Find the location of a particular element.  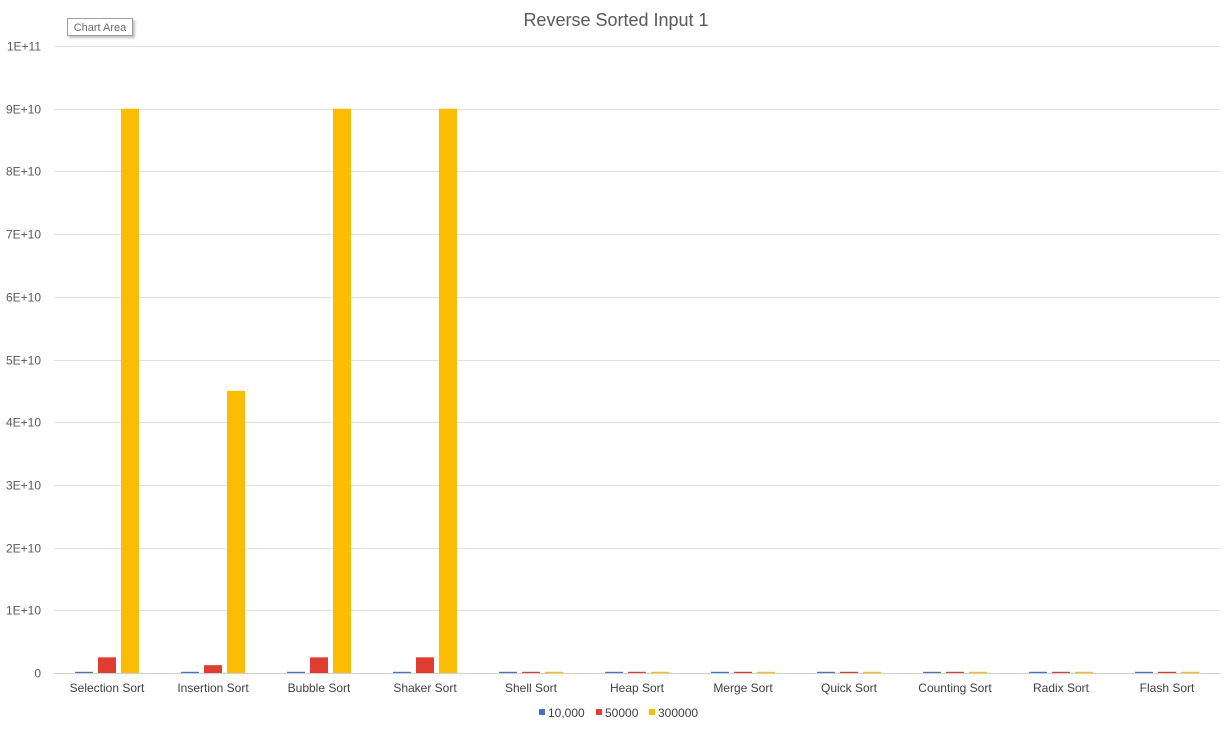

x-tick-label: Radix Sort is located at coordinates (1061, 688).